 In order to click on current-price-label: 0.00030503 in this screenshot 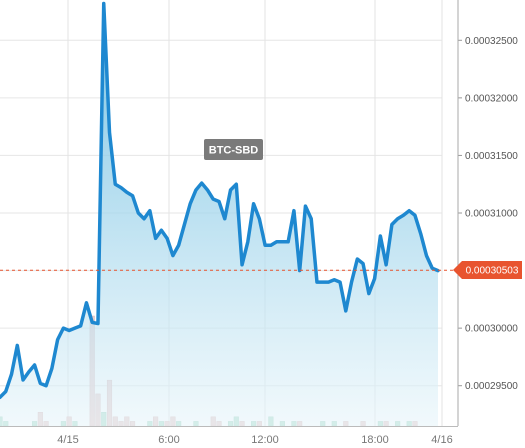, I will do `click(492, 271)`.